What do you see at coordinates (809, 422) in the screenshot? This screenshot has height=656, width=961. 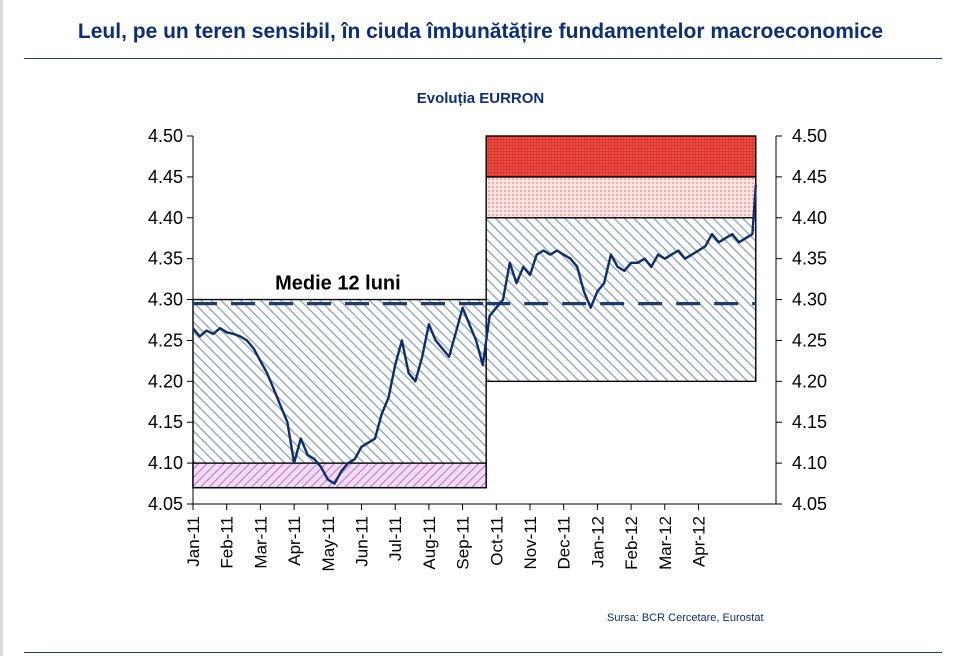 I see `y-tick-label-right: 4.15` at bounding box center [809, 422].